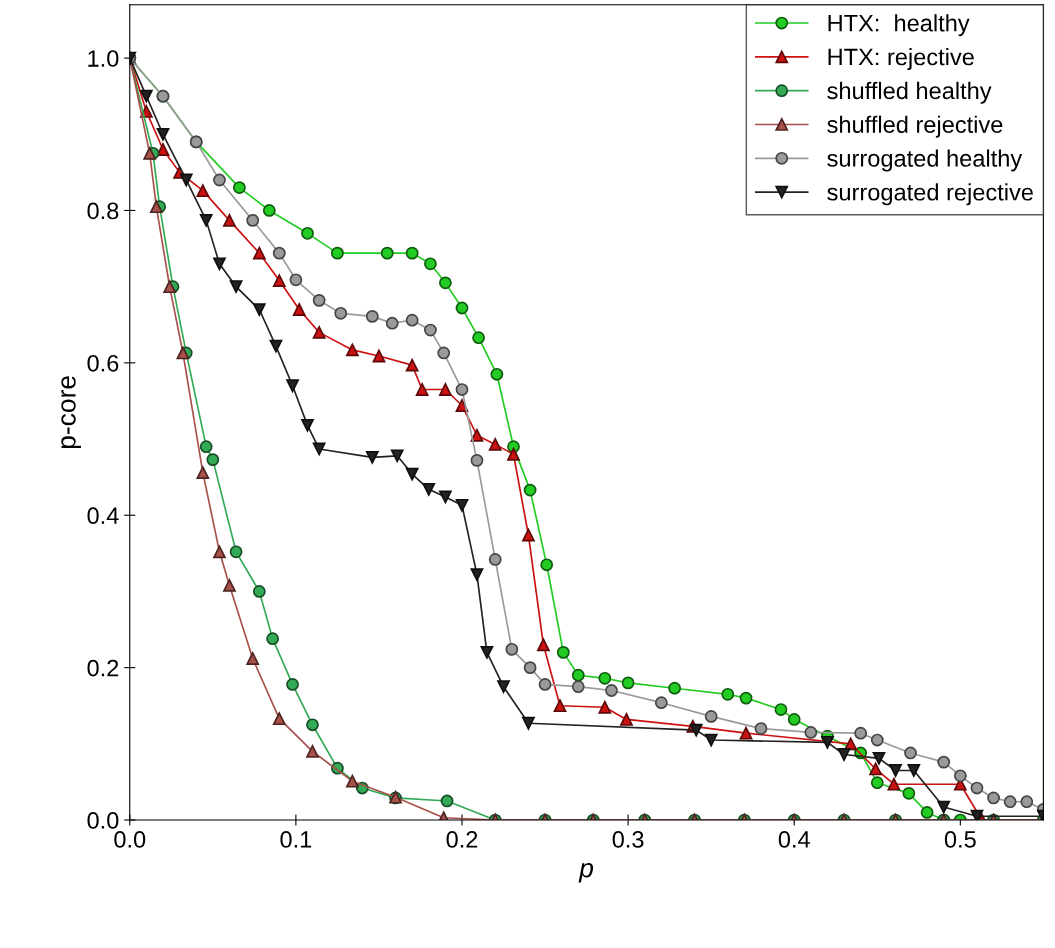 This screenshot has width=1055, height=948. I want to click on y-tick-label: 0.4, so click(103, 516).